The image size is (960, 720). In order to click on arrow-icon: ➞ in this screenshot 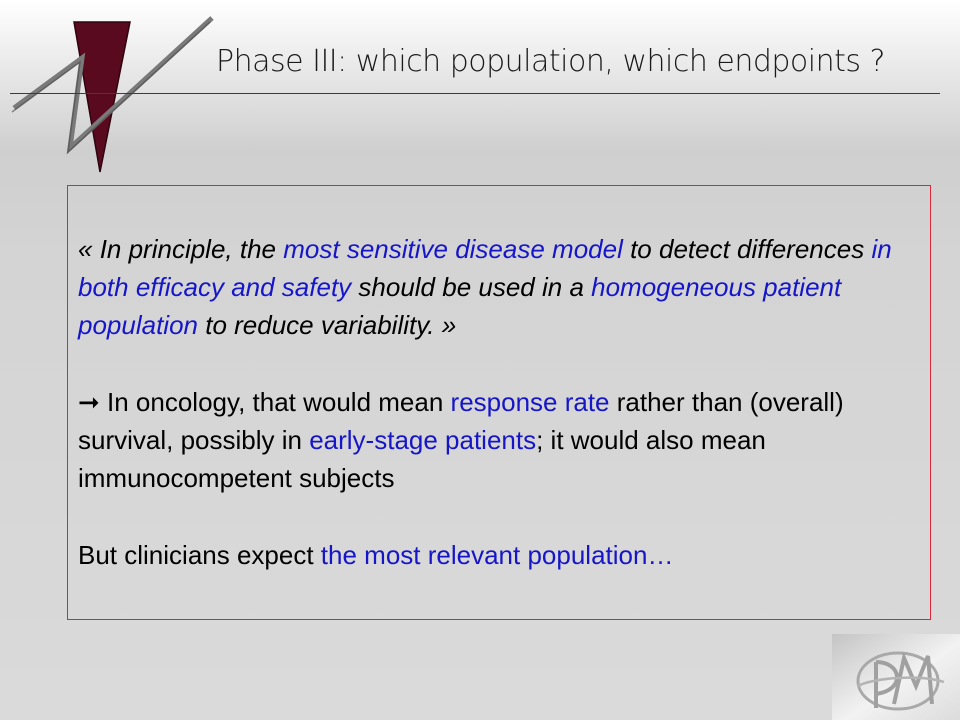, I will do `click(89, 402)`.